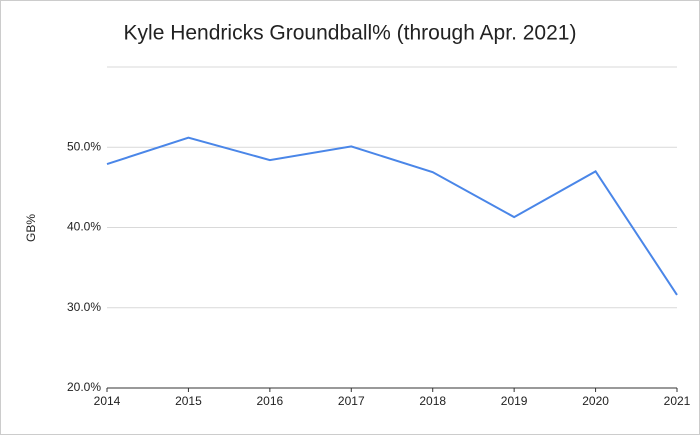 This screenshot has height=435, width=700. Describe the element at coordinates (514, 401) in the screenshot. I see `x-tick-label: 2019` at that location.